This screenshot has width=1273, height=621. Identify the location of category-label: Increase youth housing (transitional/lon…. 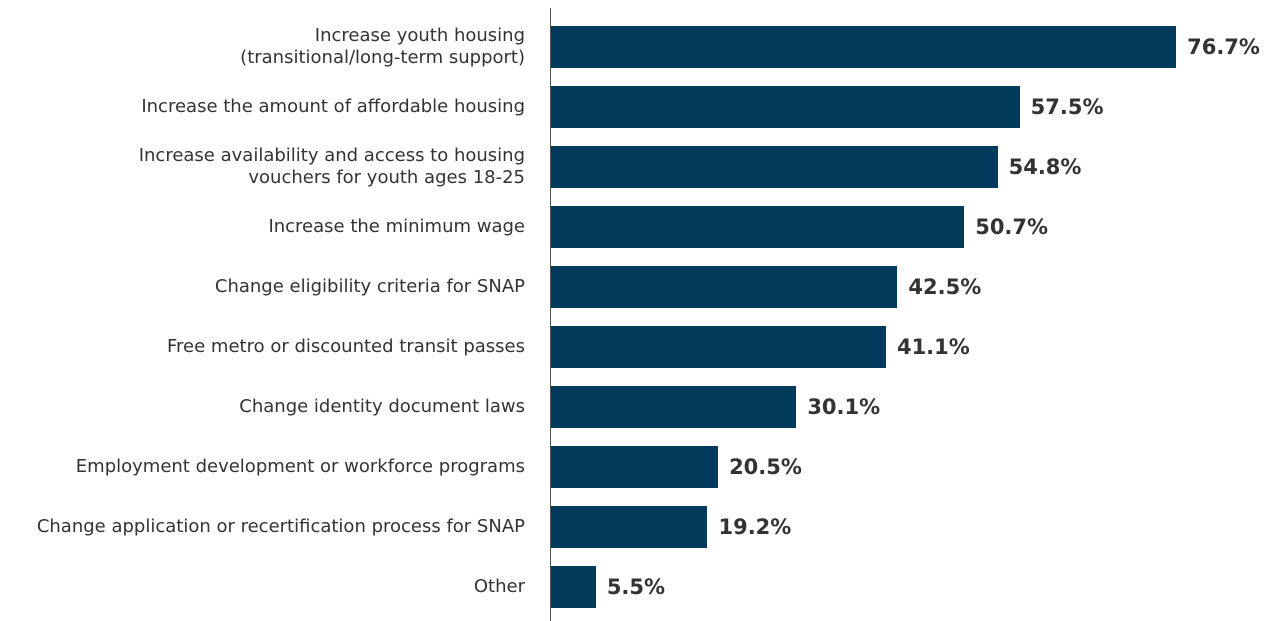
(382, 46).